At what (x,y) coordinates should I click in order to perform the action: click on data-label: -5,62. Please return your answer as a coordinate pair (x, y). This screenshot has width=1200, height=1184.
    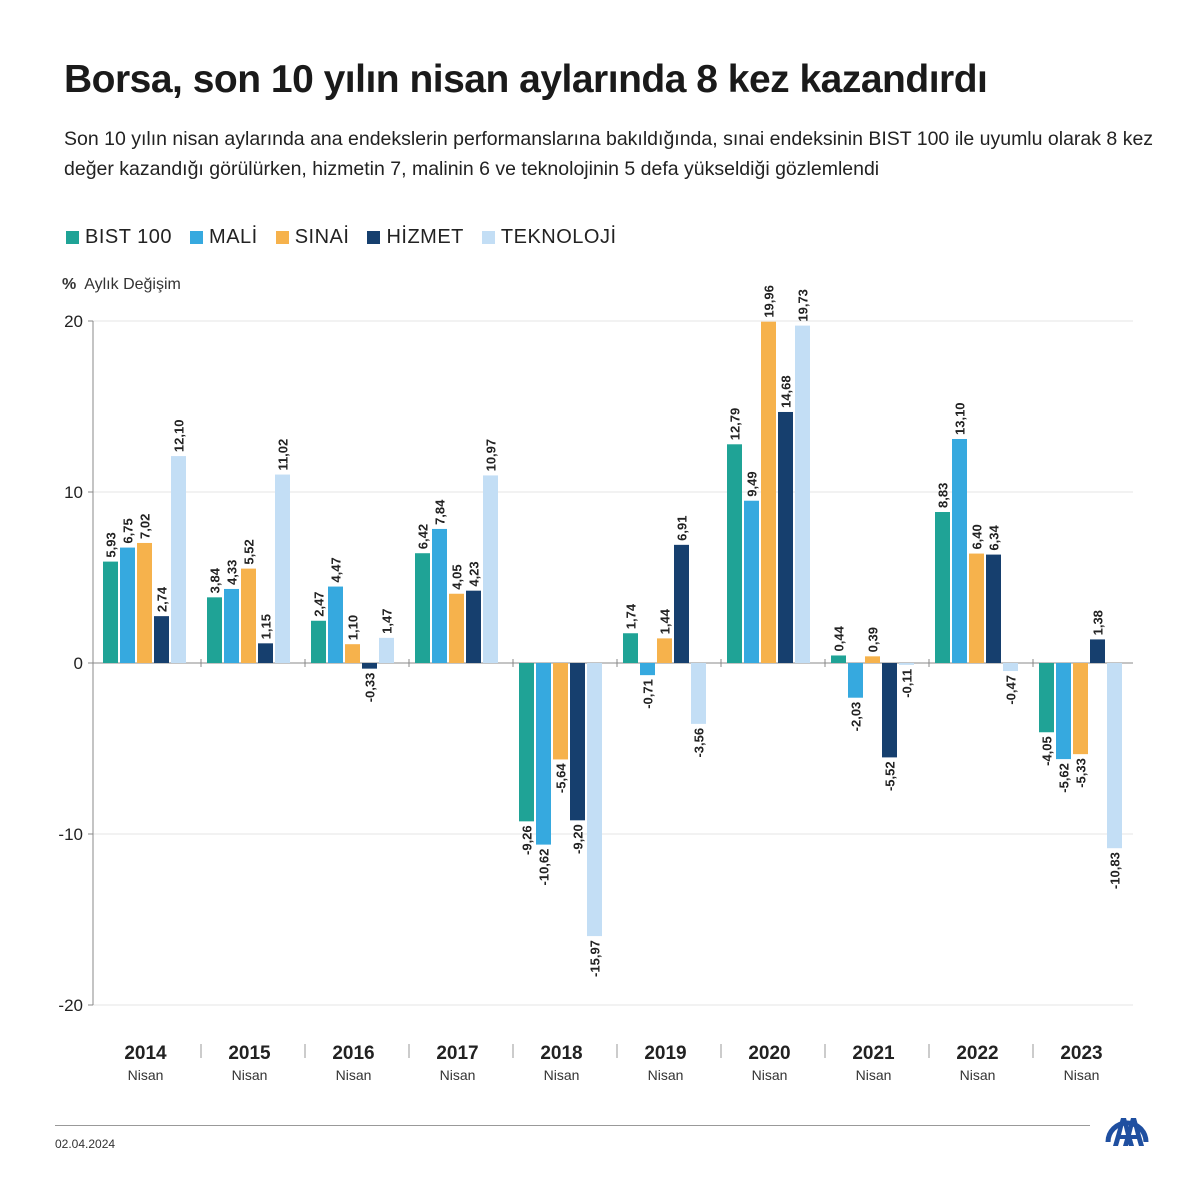
    Looking at the image, I should click on (1064, 778).